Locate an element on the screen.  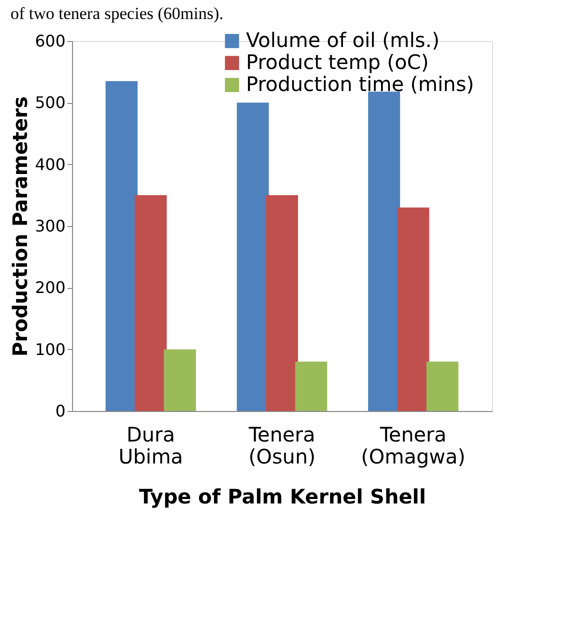
legend-label: Product temp (oC) is located at coordinates (337, 62).